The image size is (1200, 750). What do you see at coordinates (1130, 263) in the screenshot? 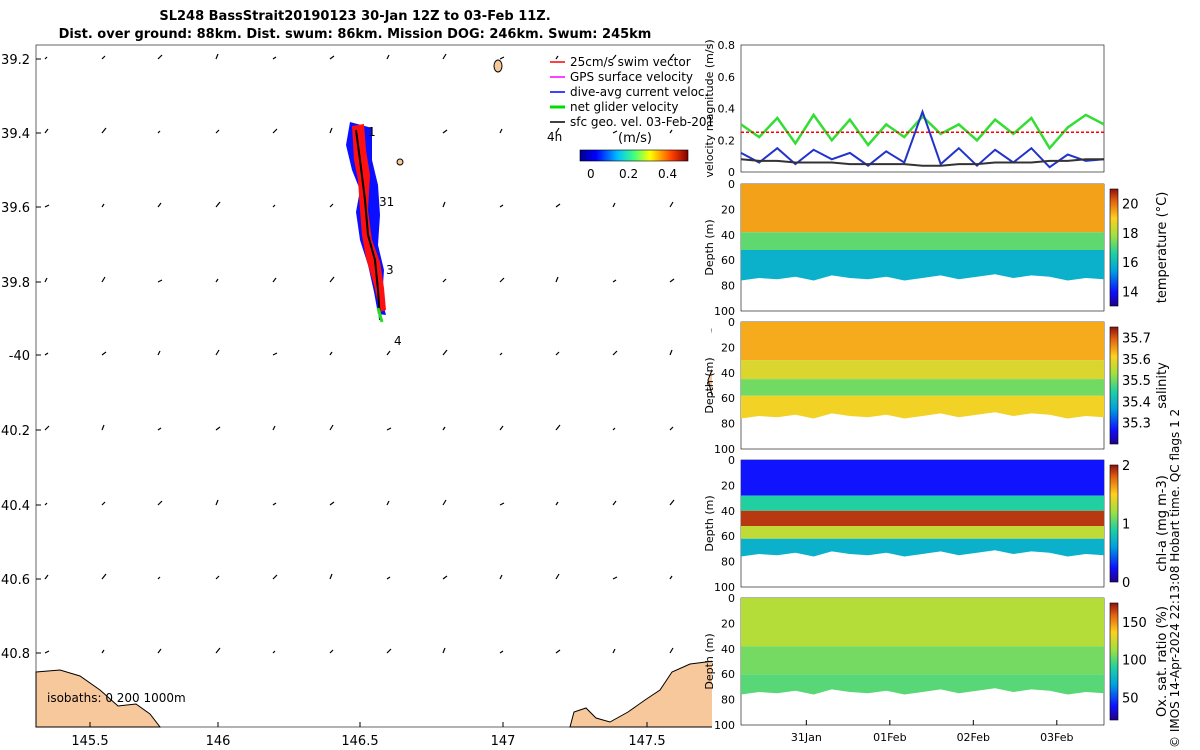
I see `colorbar-tick: 16` at bounding box center [1130, 263].